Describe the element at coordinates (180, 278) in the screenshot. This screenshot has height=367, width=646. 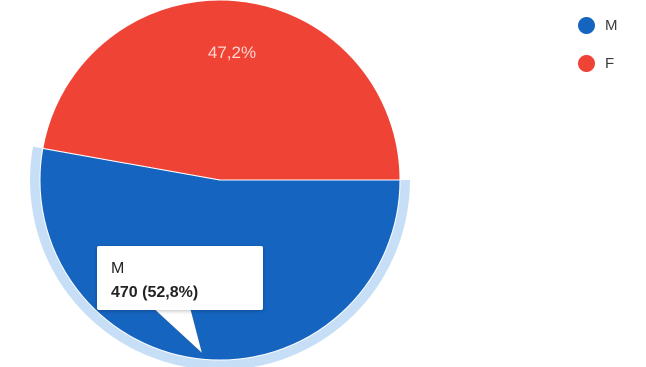
I see `tooltip: M 470 (52,8%)` at that location.